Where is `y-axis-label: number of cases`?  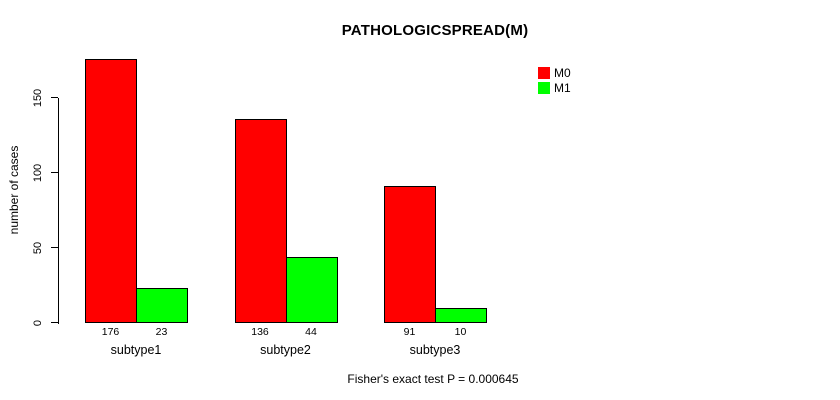 y-axis-label: number of cases is located at coordinates (14, 190).